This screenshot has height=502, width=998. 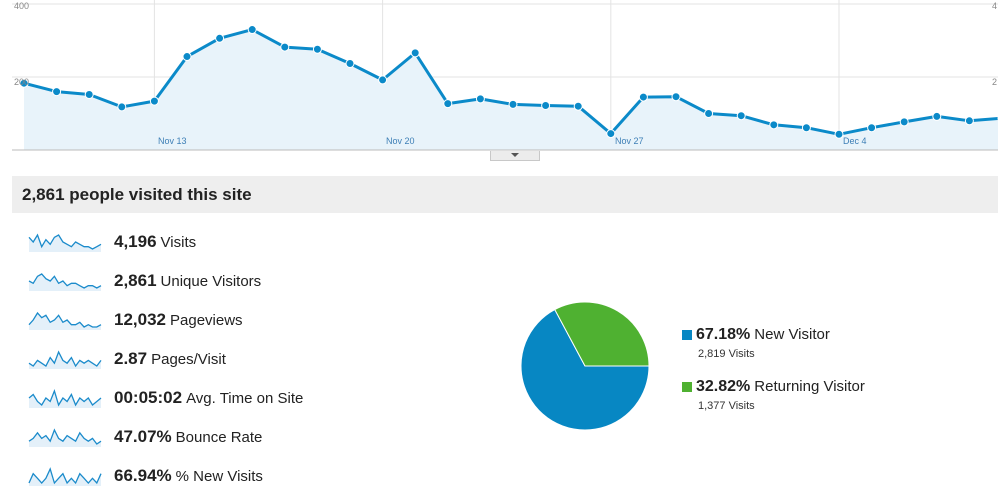 I want to click on metric-bounce-rate: 47.07% Bounce Rate, so click(x=238, y=436).